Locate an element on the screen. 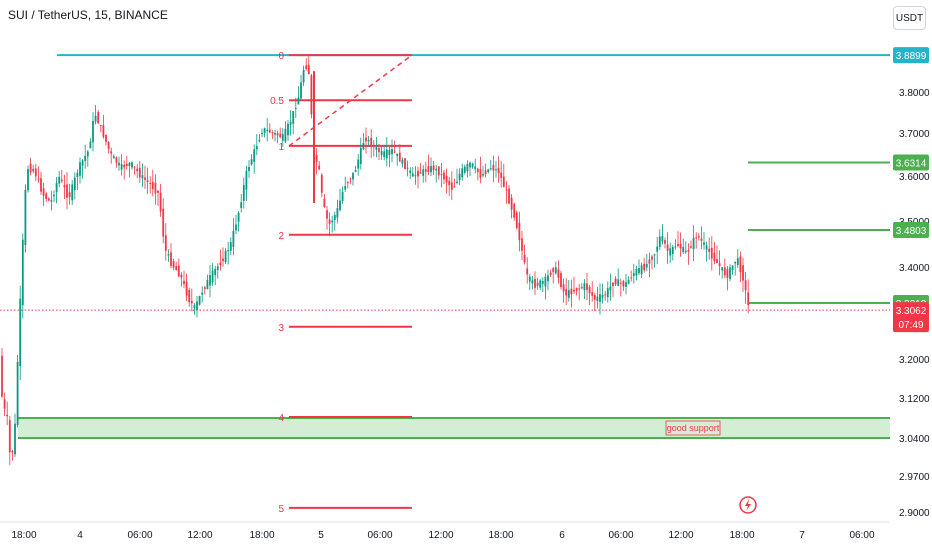 This screenshot has width=932, height=550. fib-level-label: 0 is located at coordinates (281, 56).